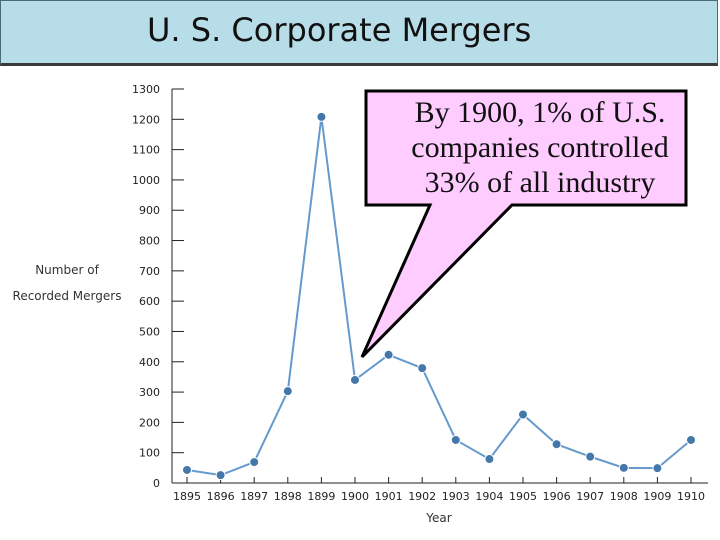  I want to click on y-tick-label: 0, so click(156, 483).